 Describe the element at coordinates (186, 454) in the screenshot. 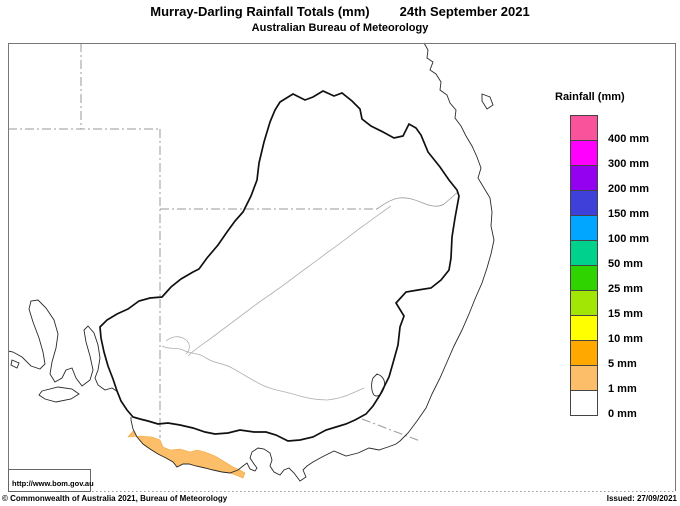

I see `rainfall-shaded-region` at that location.